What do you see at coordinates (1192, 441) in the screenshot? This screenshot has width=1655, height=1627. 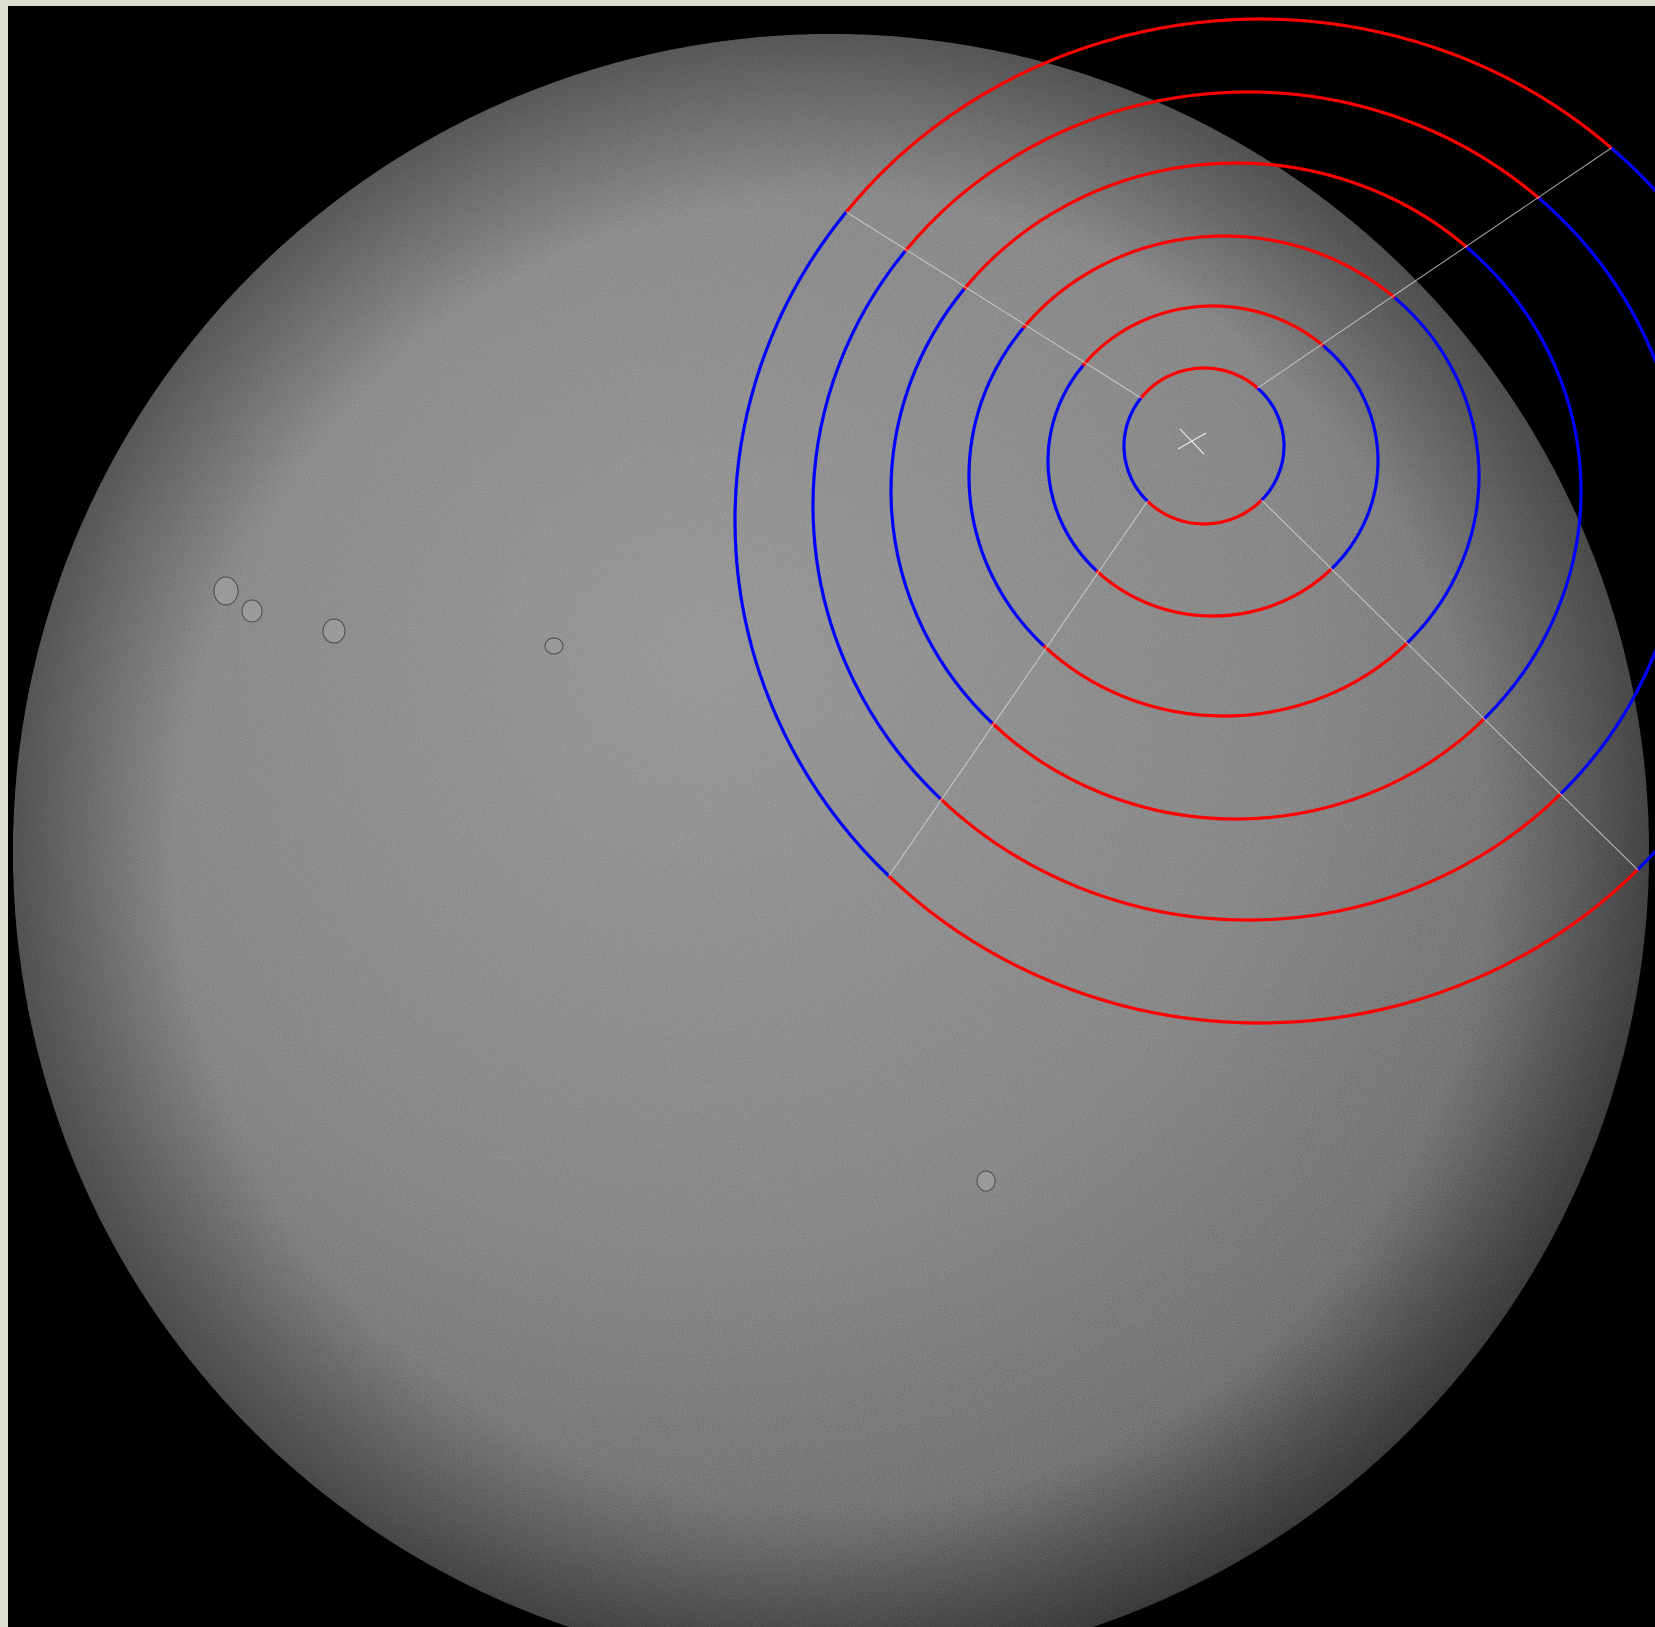 I see `center-crosshair-icon` at bounding box center [1192, 441].